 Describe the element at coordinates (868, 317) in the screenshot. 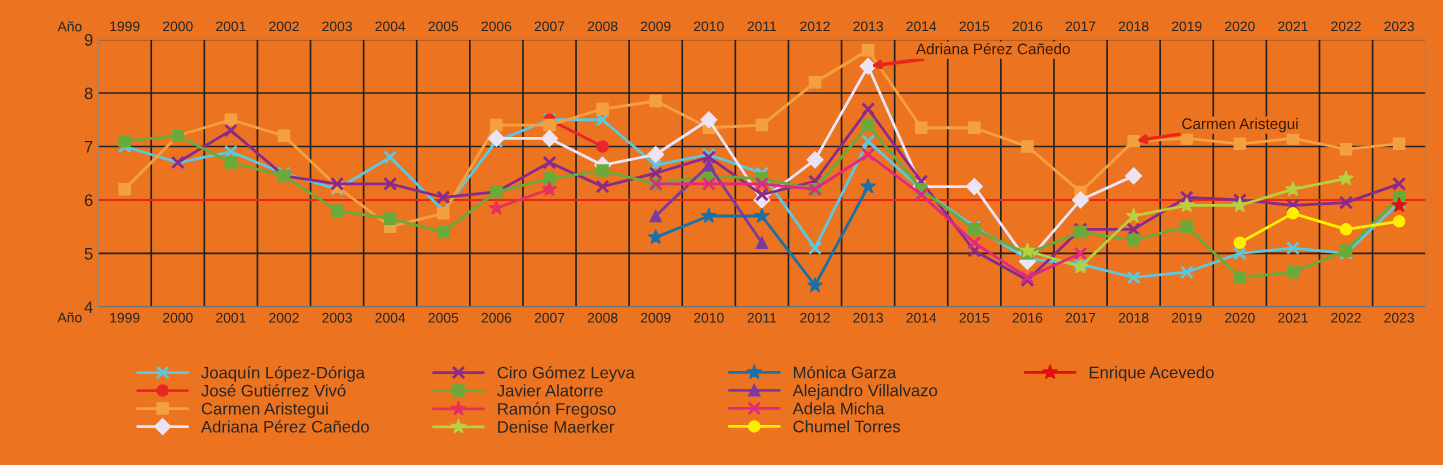

I see `x-tick-label: 2013` at that location.